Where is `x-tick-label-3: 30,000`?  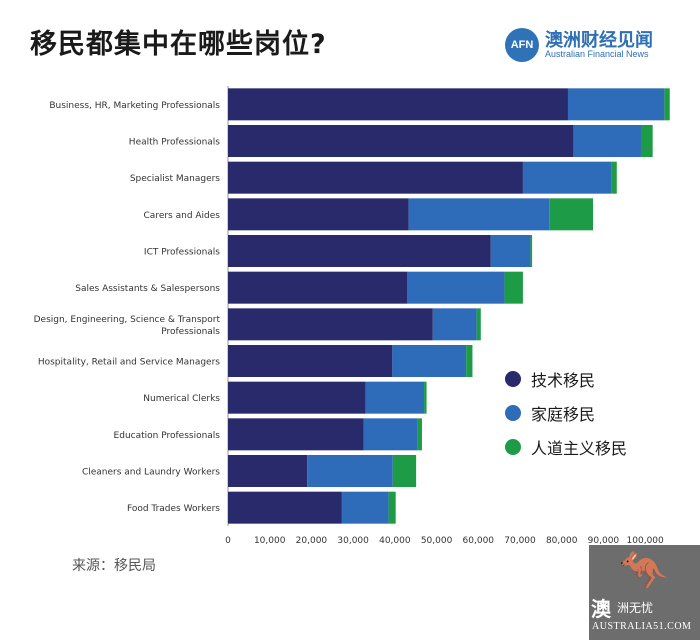
x-tick-label-3: 30,000 is located at coordinates (353, 541).